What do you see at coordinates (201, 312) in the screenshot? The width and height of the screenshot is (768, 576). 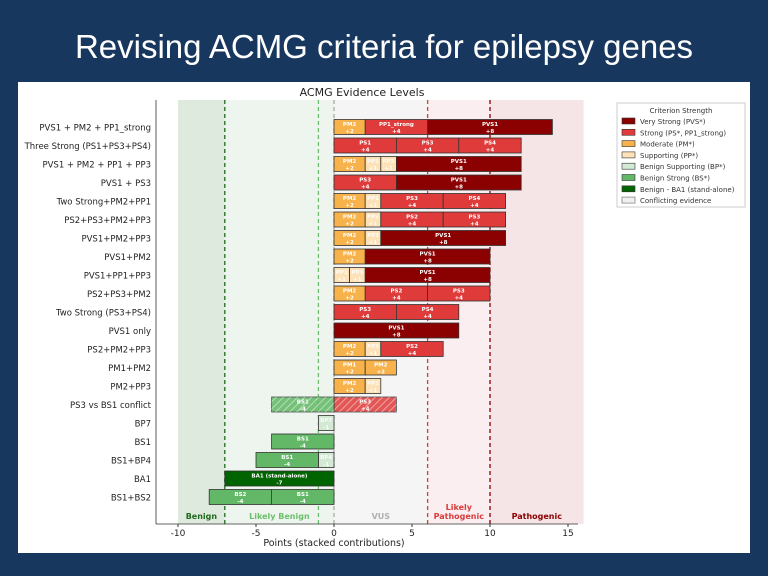 I see `zone-band` at bounding box center [201, 312].